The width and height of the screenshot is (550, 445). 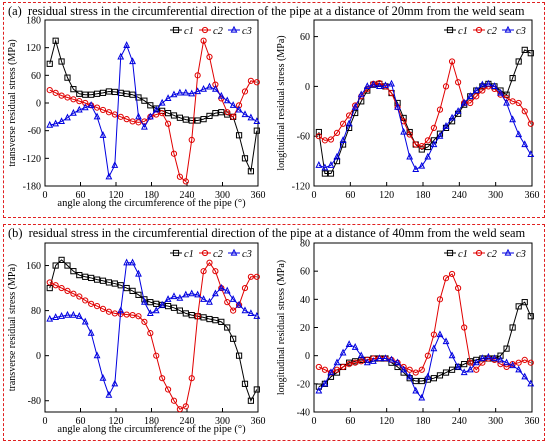 I want to click on y-axis-label: longitudinal residual stress (MPa), so click(x=281, y=102).